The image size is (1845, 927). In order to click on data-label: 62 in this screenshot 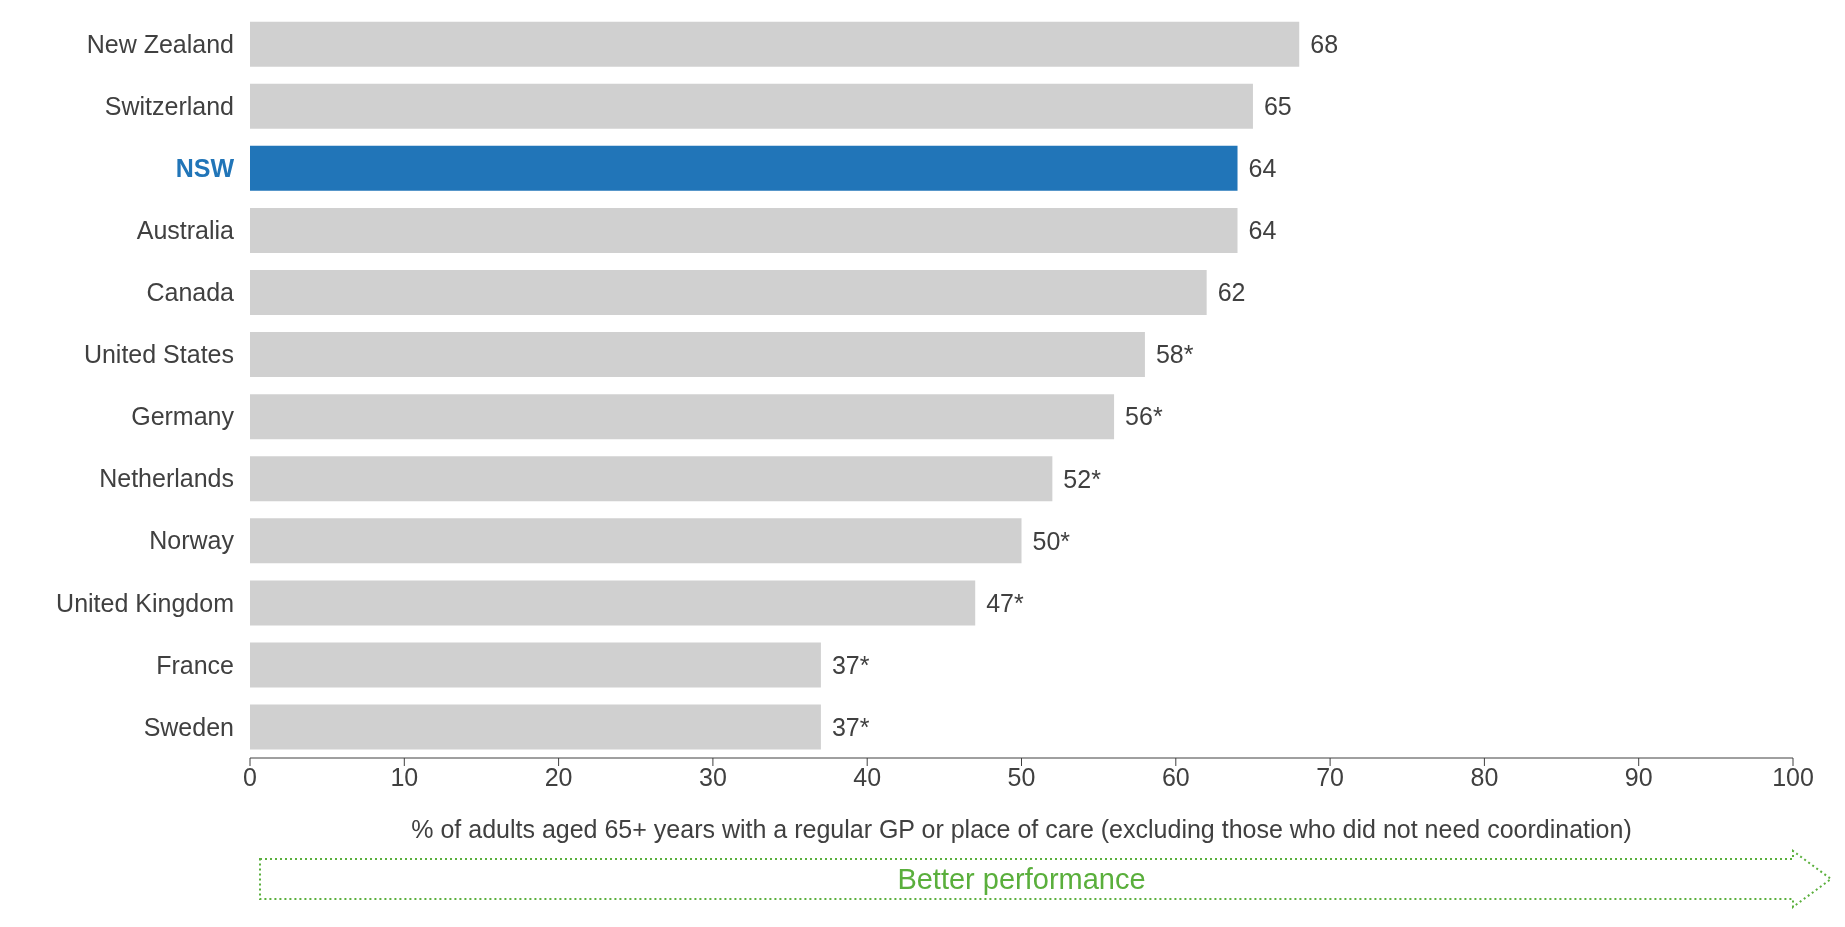, I will do `click(1231, 292)`.